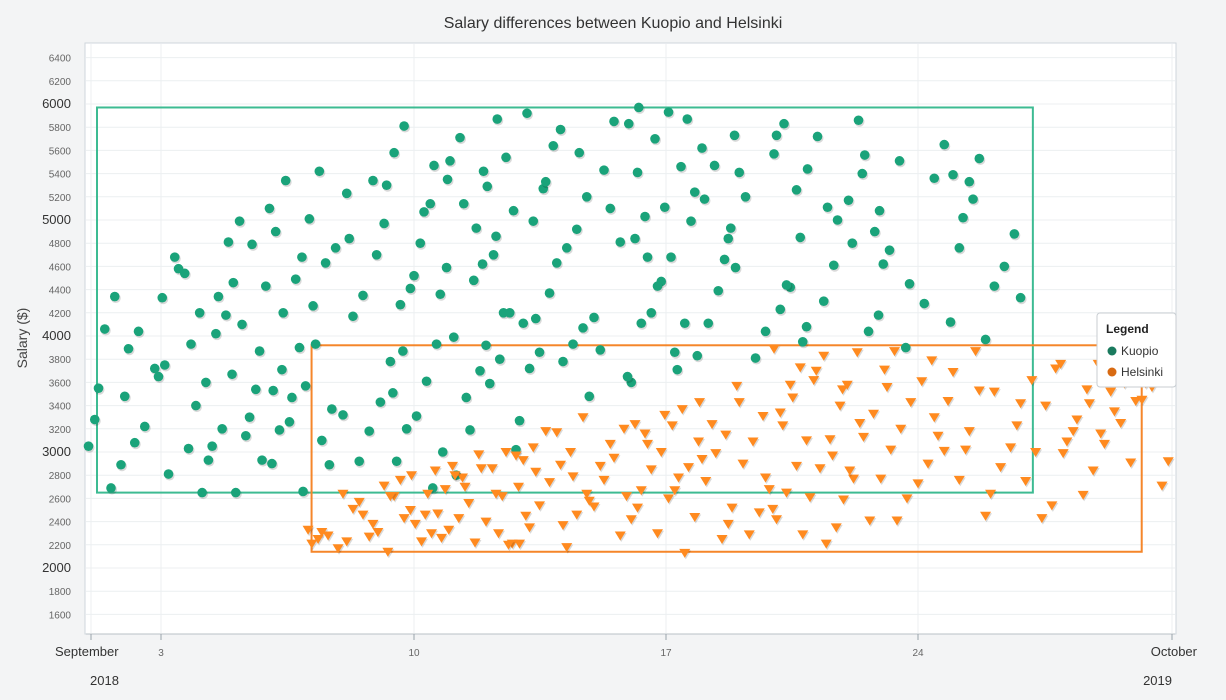 The image size is (1226, 700). What do you see at coordinates (60, 523) in the screenshot?
I see `y-tick-label: 2400` at bounding box center [60, 523].